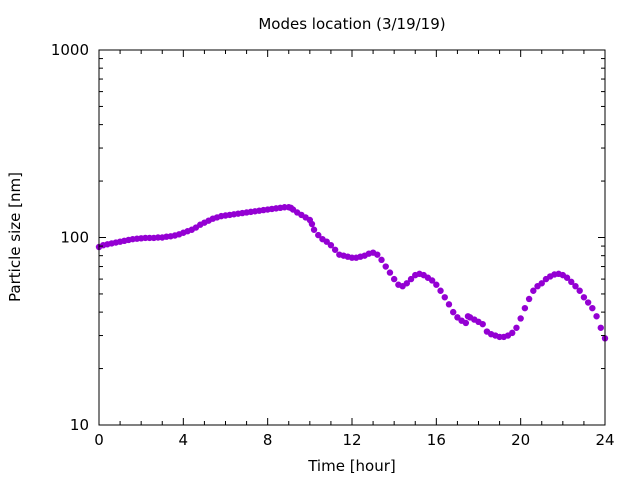 Image resolution: width=640 pixels, height=480 pixels. Describe the element at coordinates (99, 440) in the screenshot. I see `x-tick-label: 0` at that location.